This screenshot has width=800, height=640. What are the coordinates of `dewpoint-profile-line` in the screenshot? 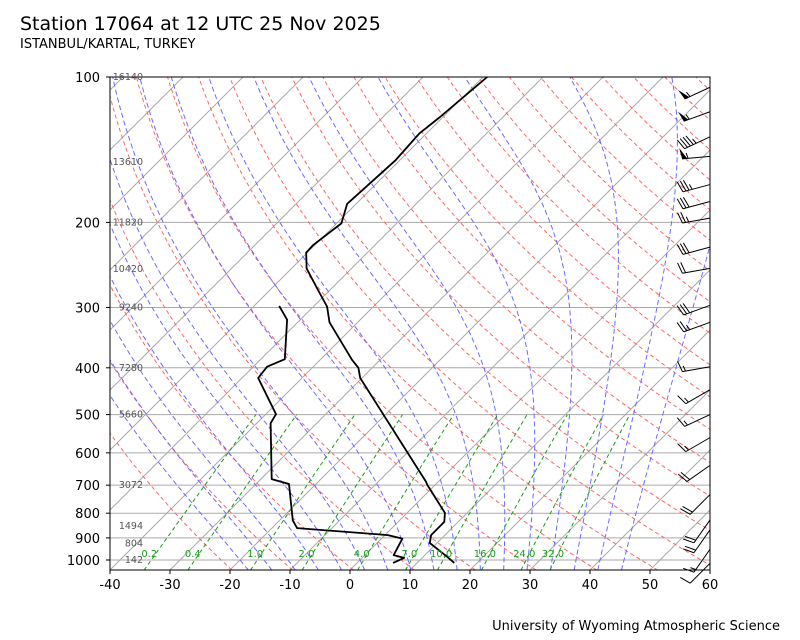 It's located at (331, 434).